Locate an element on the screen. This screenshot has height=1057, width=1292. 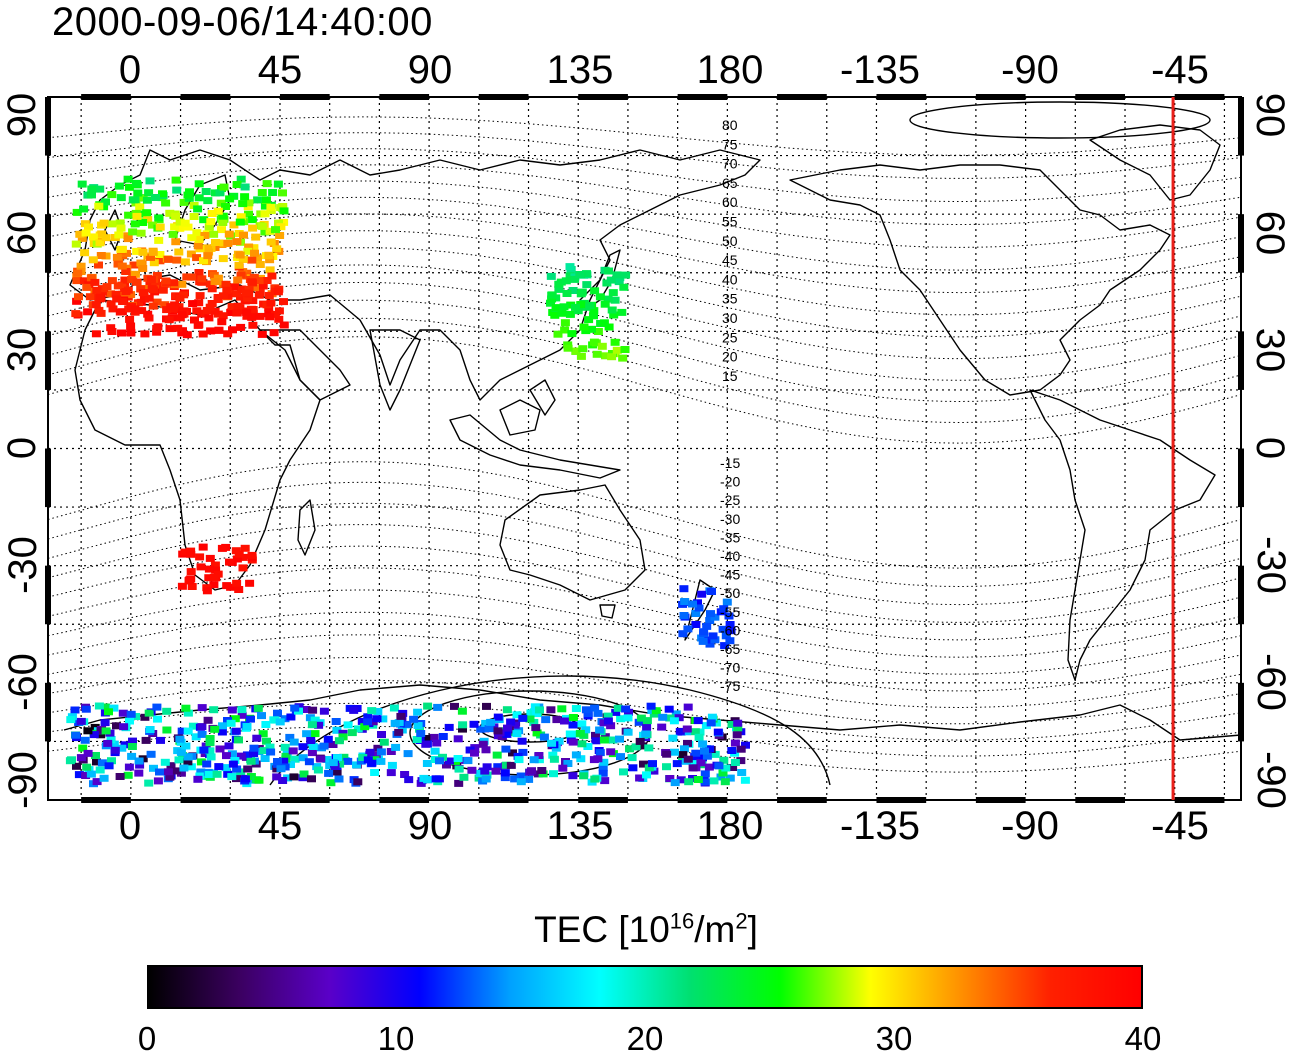
contour-label: 55 is located at coordinates (730, 222).